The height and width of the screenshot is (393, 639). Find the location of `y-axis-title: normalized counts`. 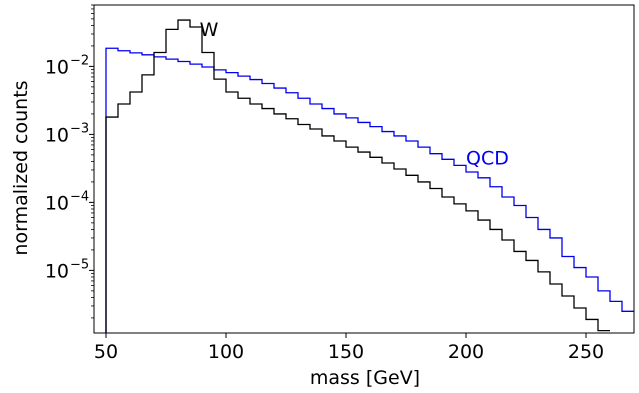

y-axis-title: normalized counts is located at coordinates (21, 167).